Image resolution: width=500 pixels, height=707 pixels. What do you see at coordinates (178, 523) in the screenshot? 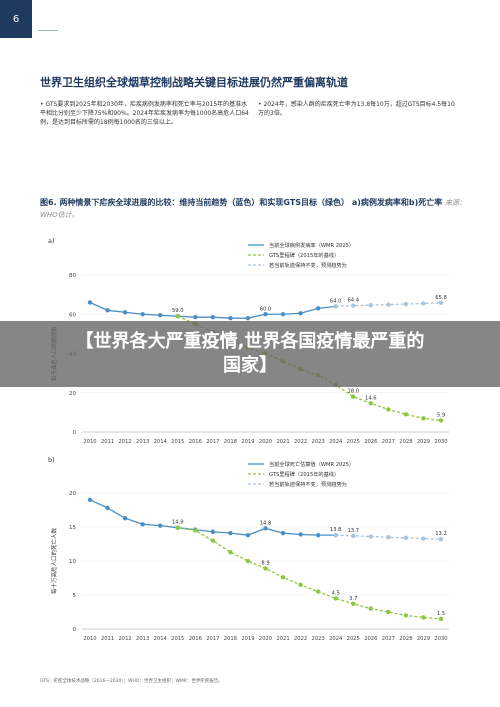
I see `data-label: 14.9` at bounding box center [178, 523].